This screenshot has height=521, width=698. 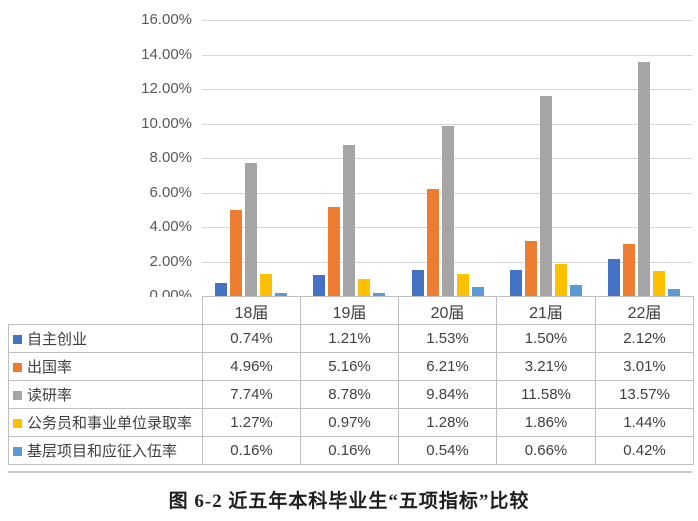 I want to click on table-row-自主创业: 自主创业 0.74% 1.21% 1.53% 1.50% 2.12%, so click(x=351, y=338).